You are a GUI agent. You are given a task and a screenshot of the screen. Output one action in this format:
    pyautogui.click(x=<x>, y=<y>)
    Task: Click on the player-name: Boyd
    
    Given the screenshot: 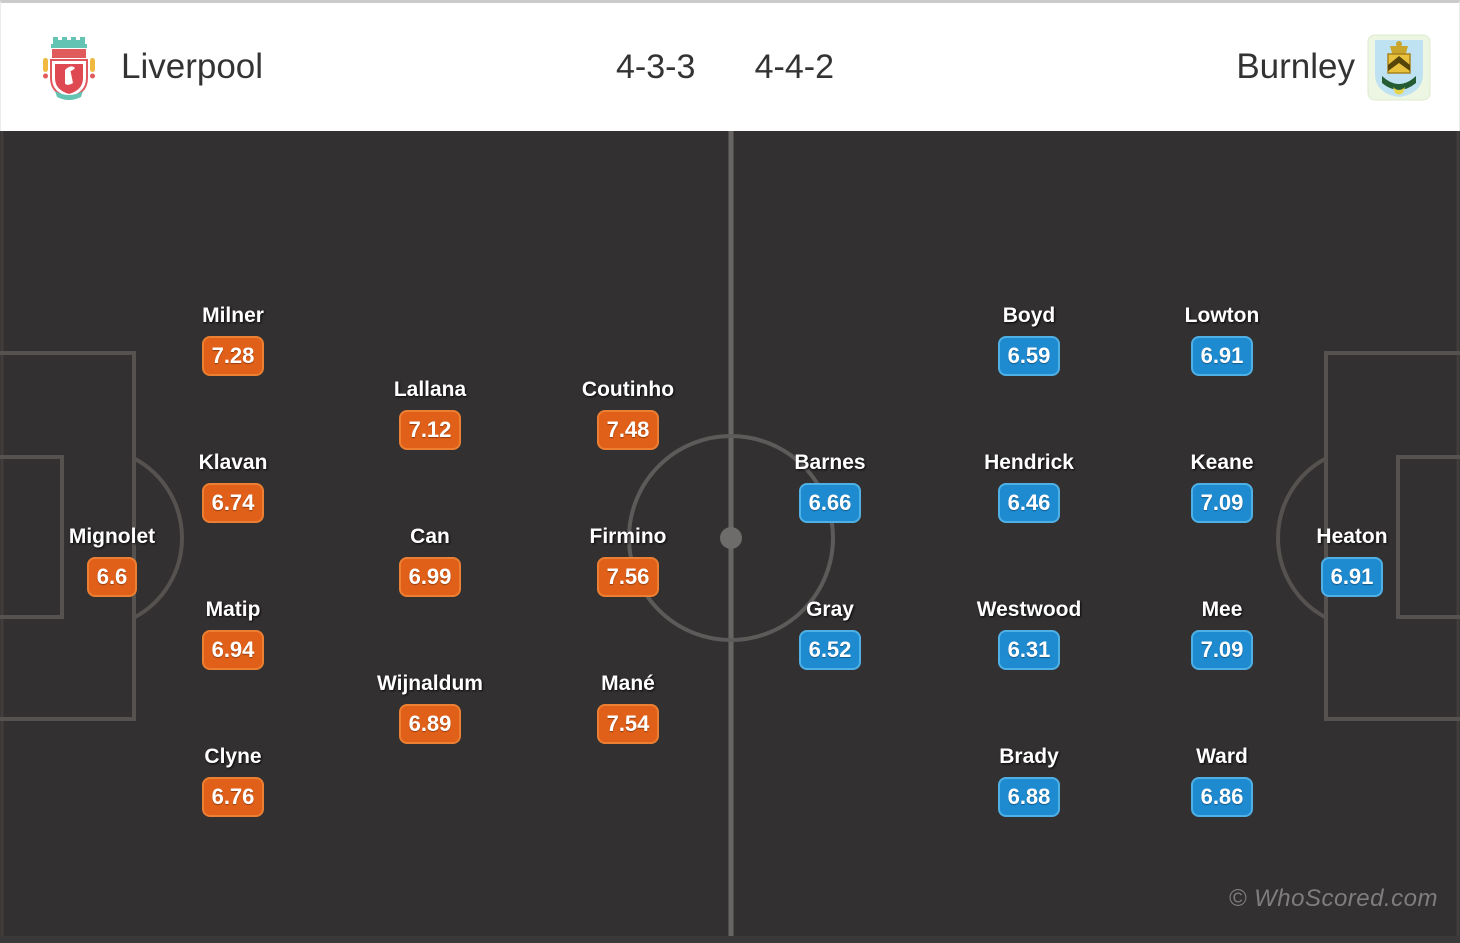 What is the action you would take?
    pyautogui.click(x=1029, y=315)
    